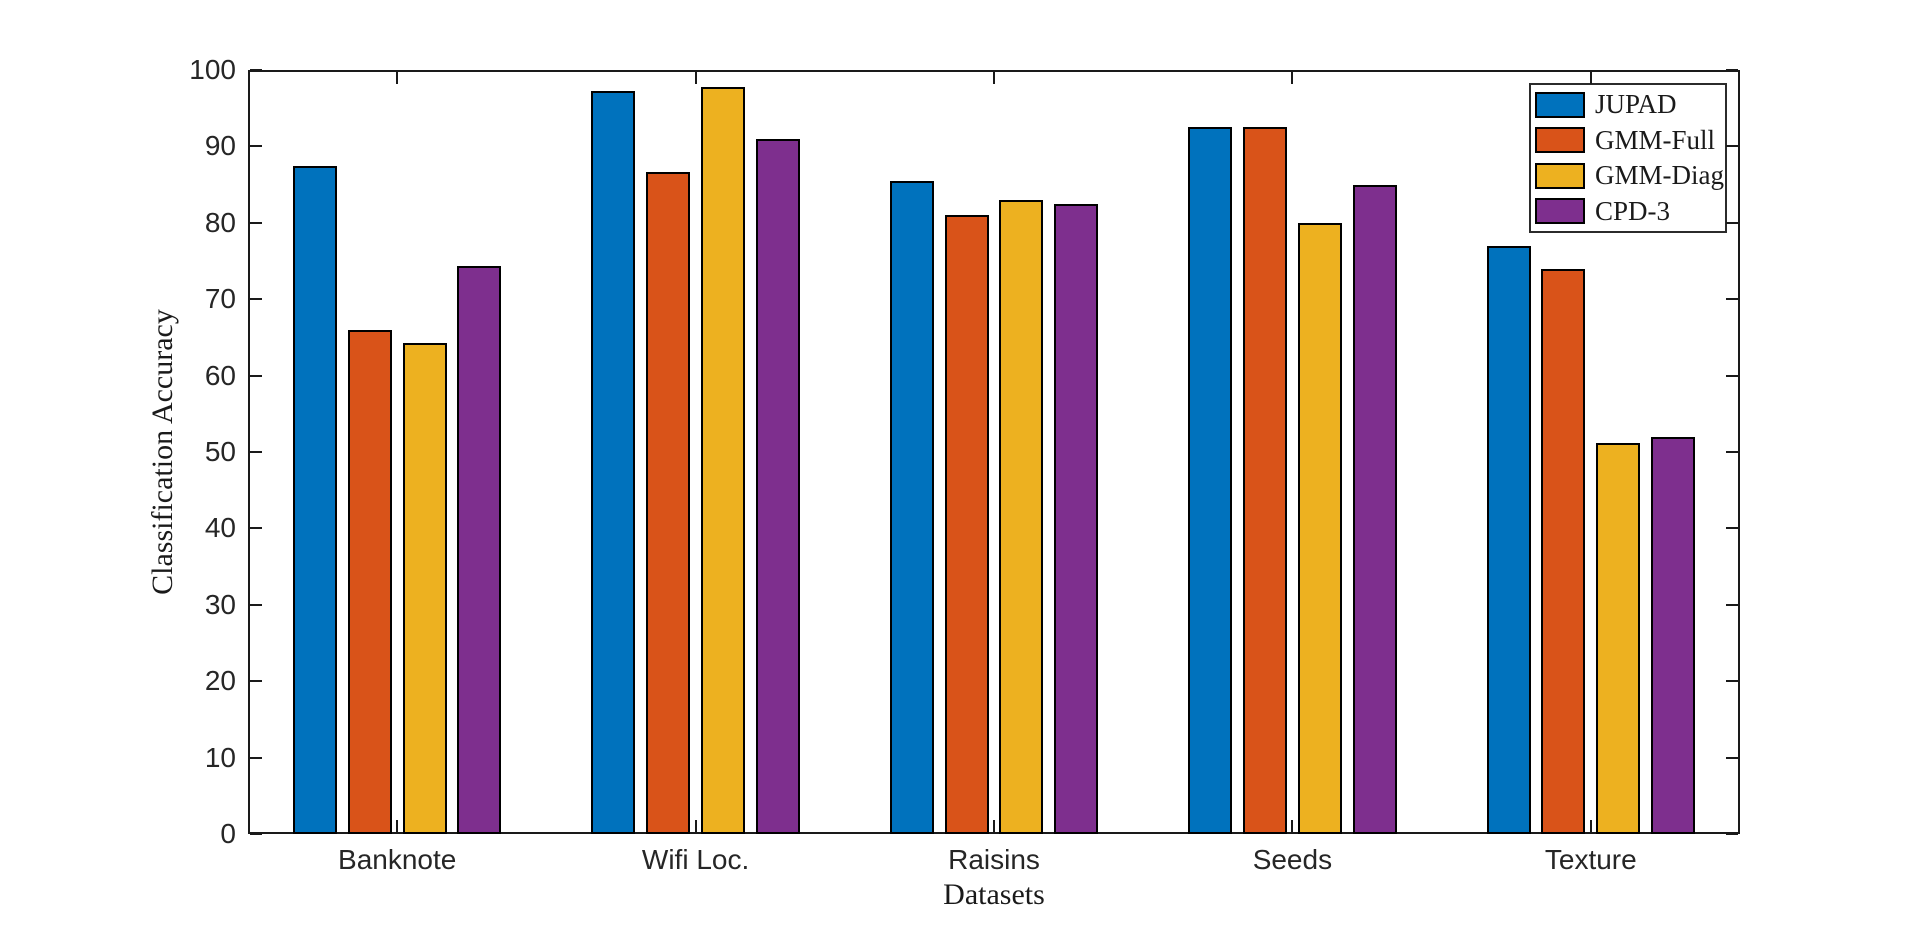 This screenshot has width=1920, height=936. What do you see at coordinates (994, 894) in the screenshot?
I see `x-axis-label: Datasets` at bounding box center [994, 894].